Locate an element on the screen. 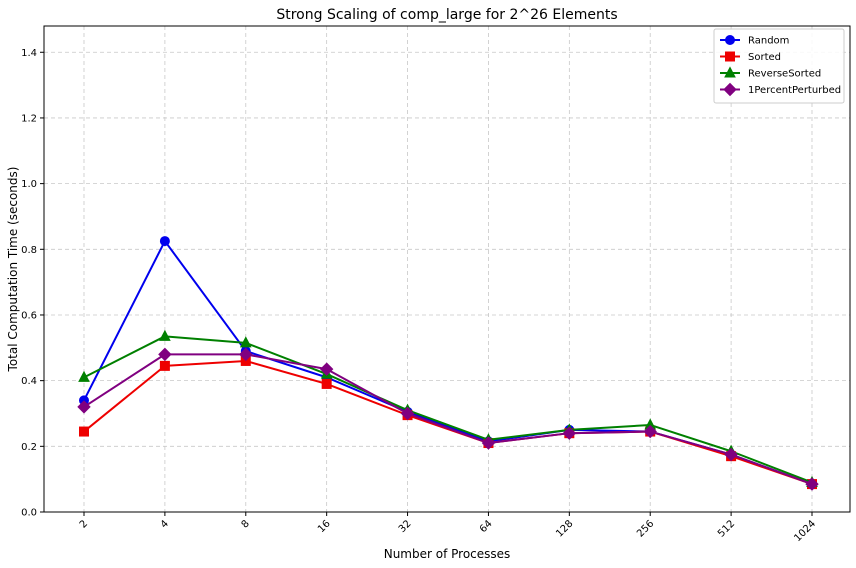 This screenshot has width=856, height=568. legend-label: ReverseSorted is located at coordinates (784, 74).